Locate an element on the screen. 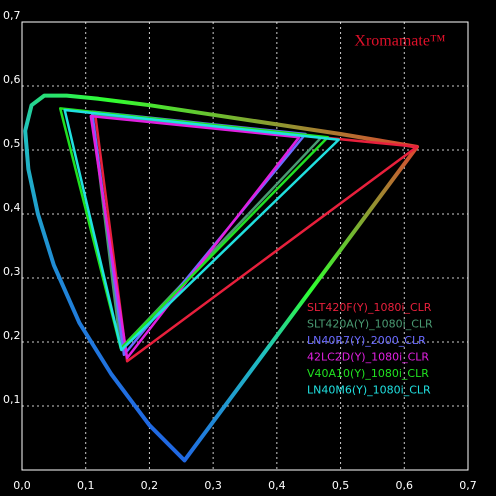 The image size is (496, 496). legend-entry: V40A10(Y)_1080i_CLR is located at coordinates (368, 373).